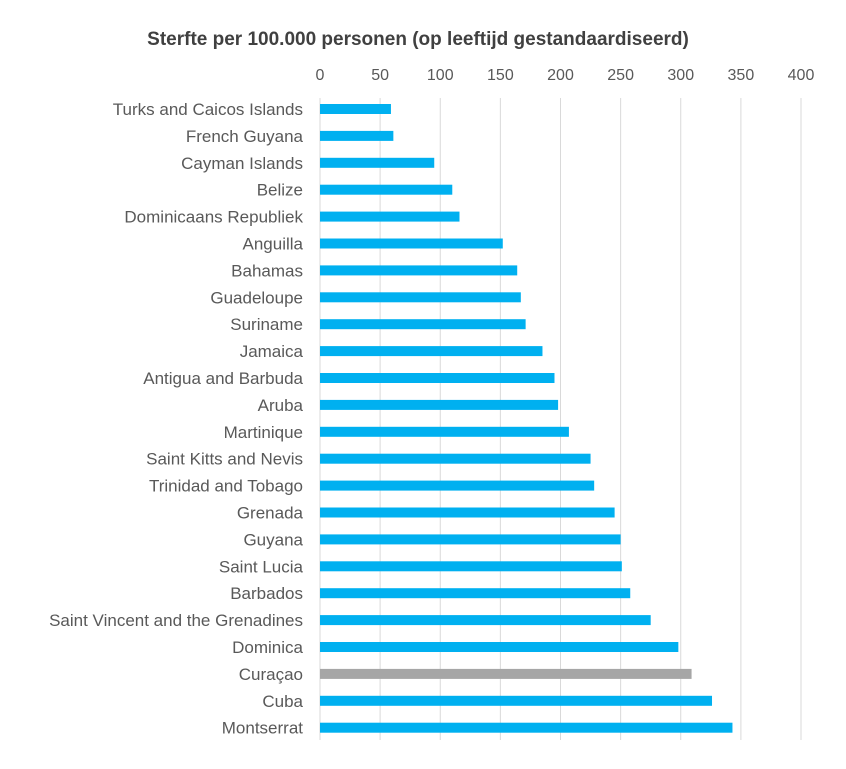 The width and height of the screenshot is (846, 769). Describe the element at coordinates (500, 75) in the screenshot. I see `x-tick-label: 150` at that location.